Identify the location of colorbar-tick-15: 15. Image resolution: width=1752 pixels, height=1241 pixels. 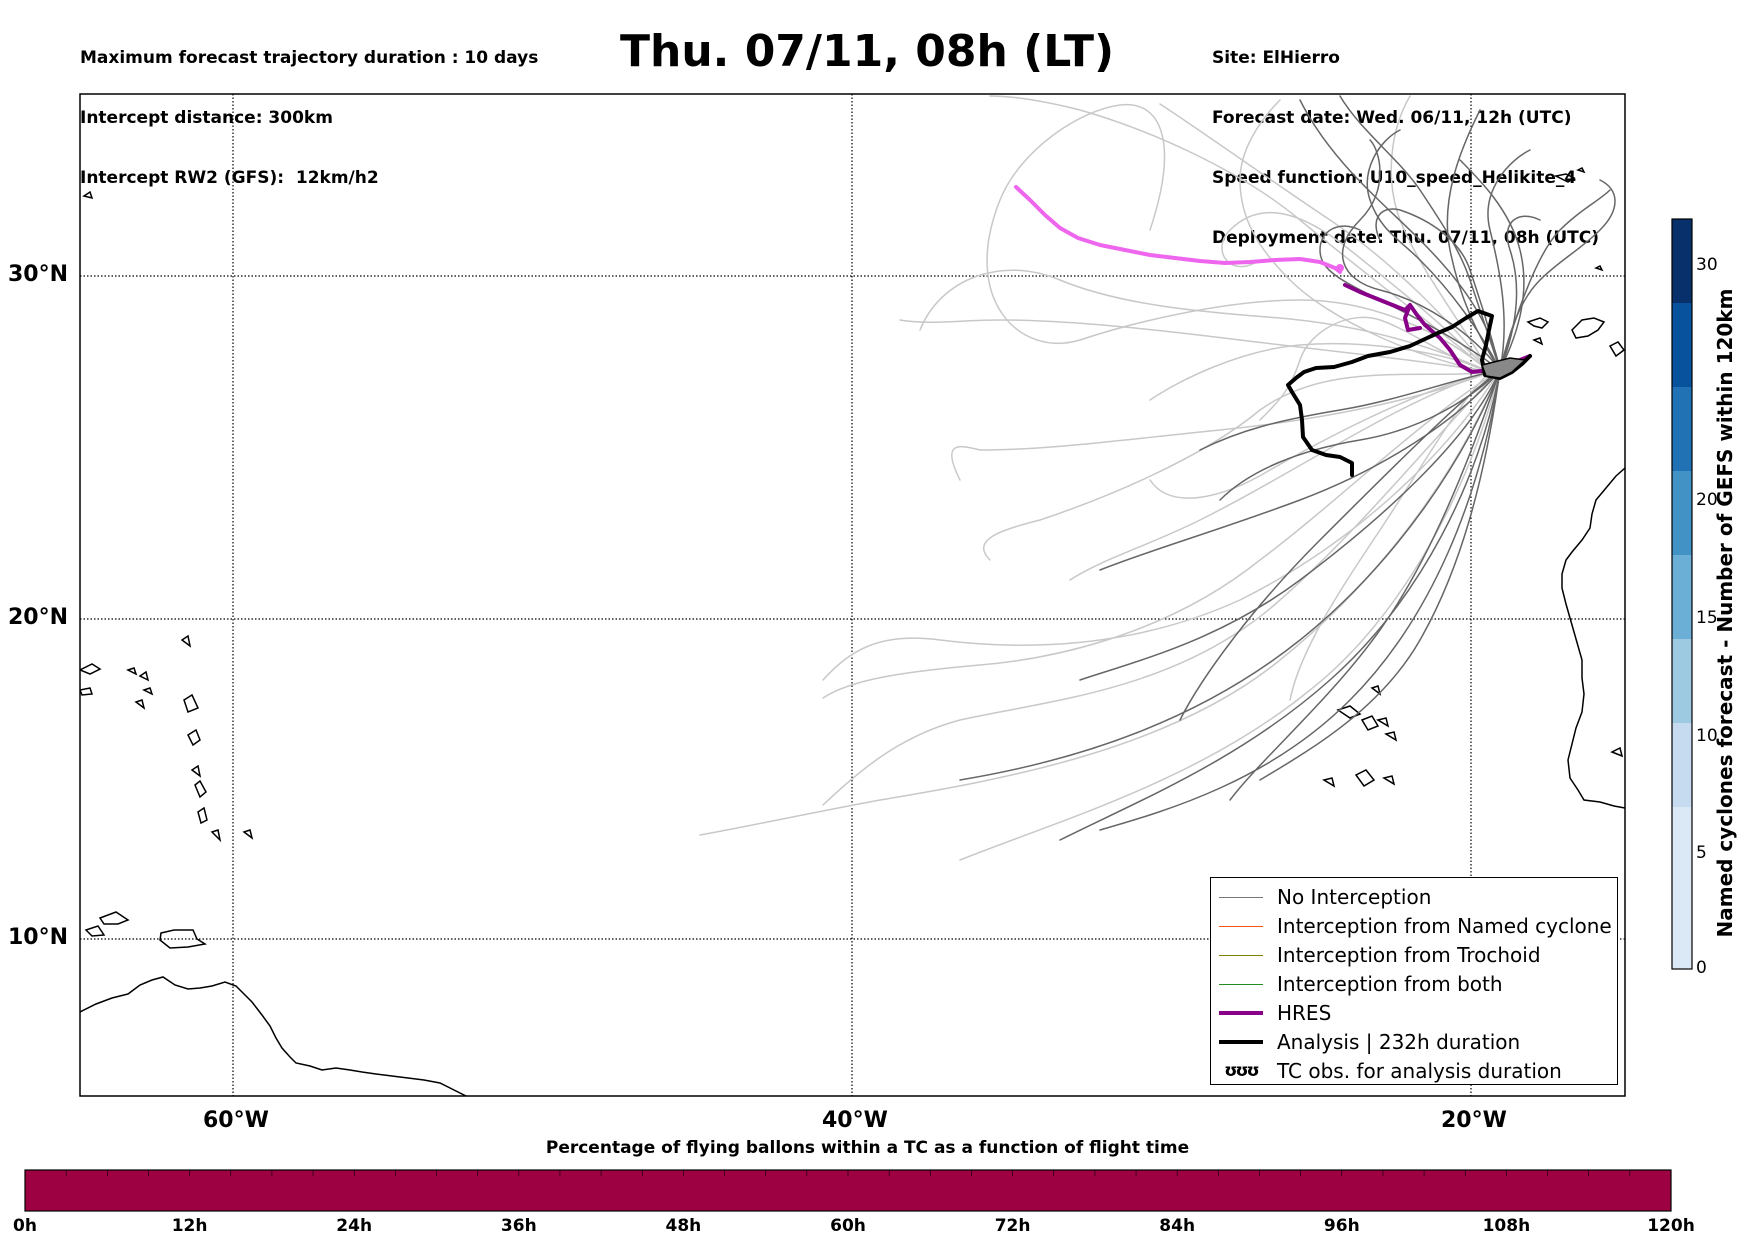
(1707, 618).